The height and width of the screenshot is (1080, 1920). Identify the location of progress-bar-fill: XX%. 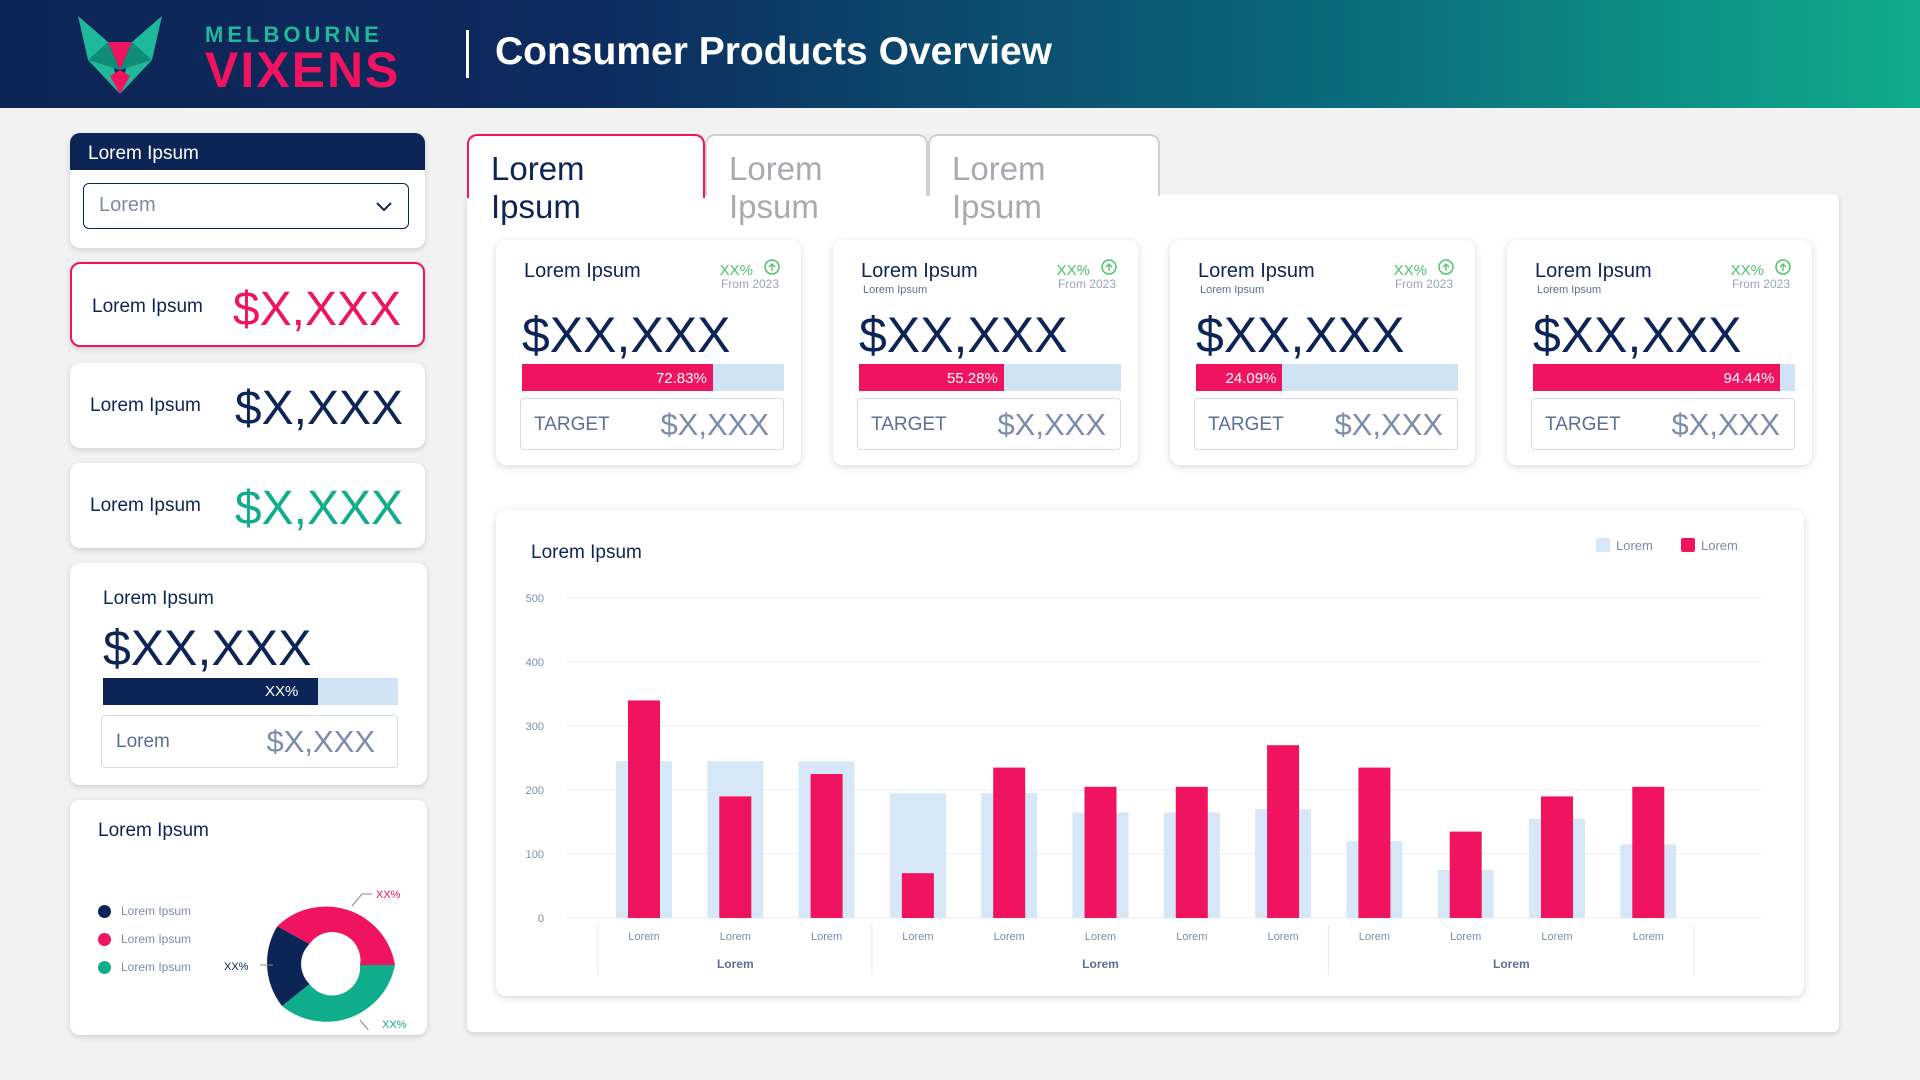
(211, 691).